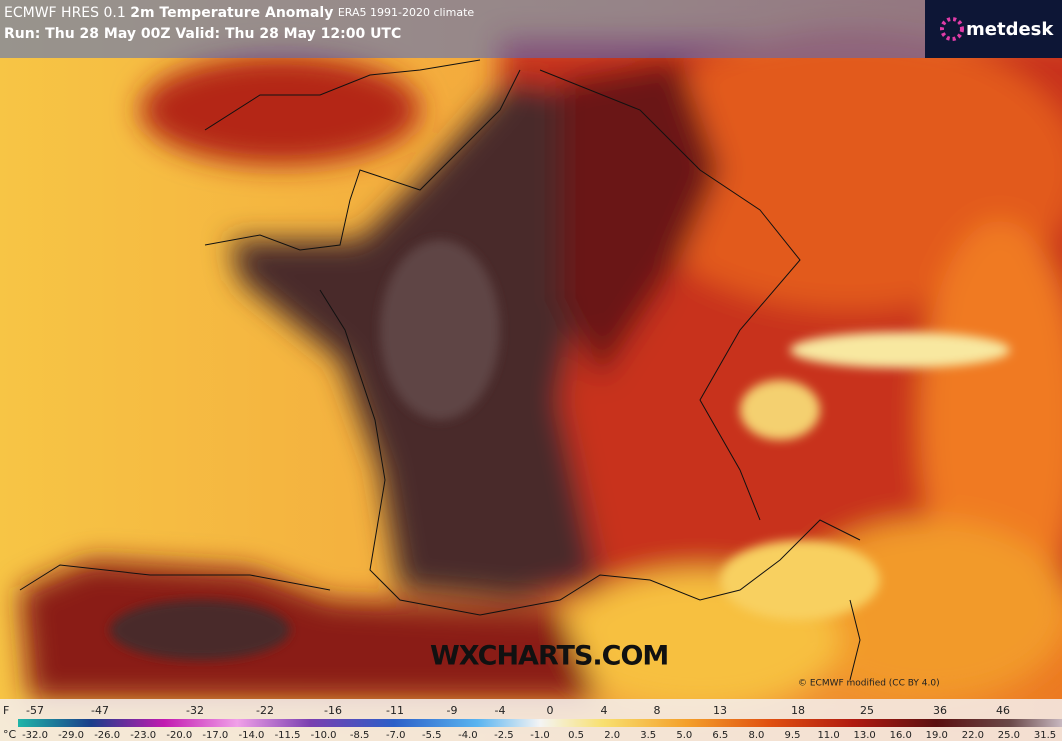  I want to click on c-label: 2.0, so click(612, 735).